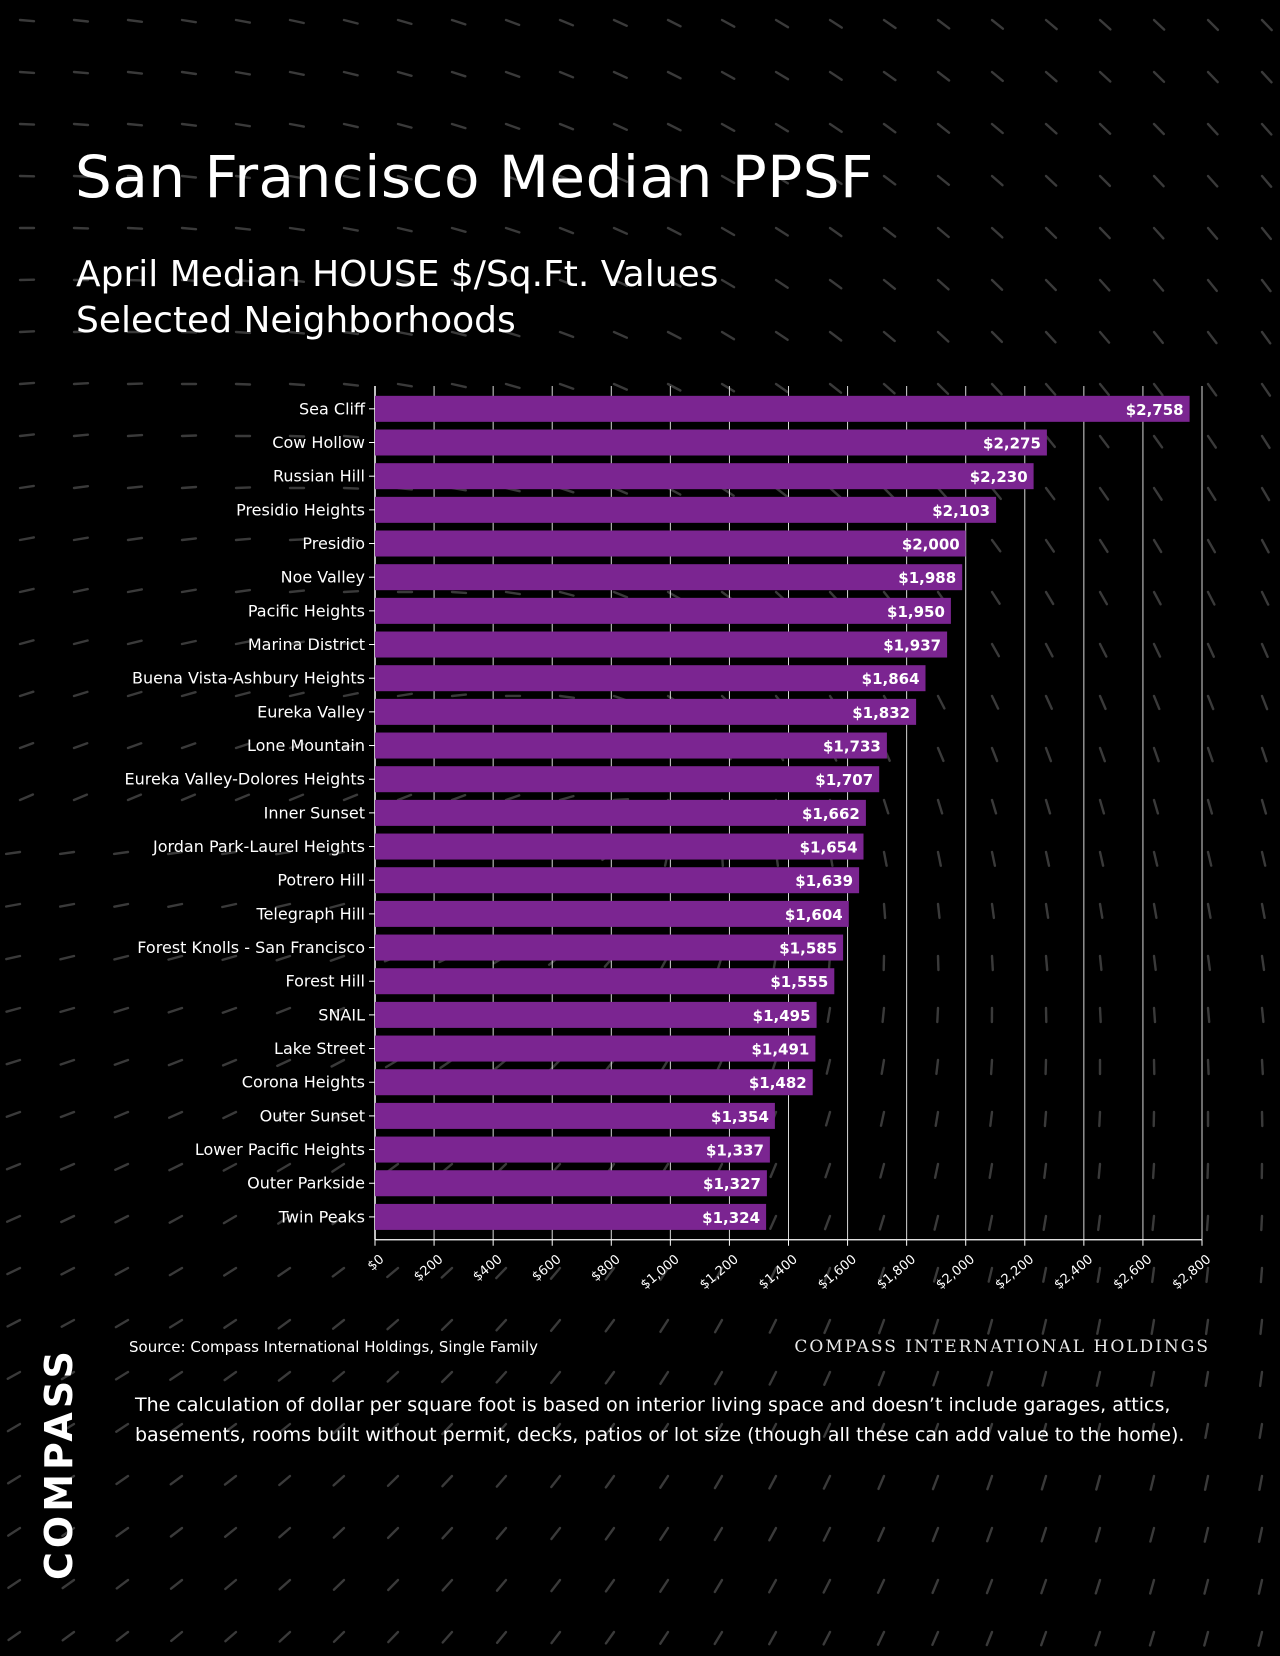  I want to click on bar-value-label: $2,103, so click(961, 511).